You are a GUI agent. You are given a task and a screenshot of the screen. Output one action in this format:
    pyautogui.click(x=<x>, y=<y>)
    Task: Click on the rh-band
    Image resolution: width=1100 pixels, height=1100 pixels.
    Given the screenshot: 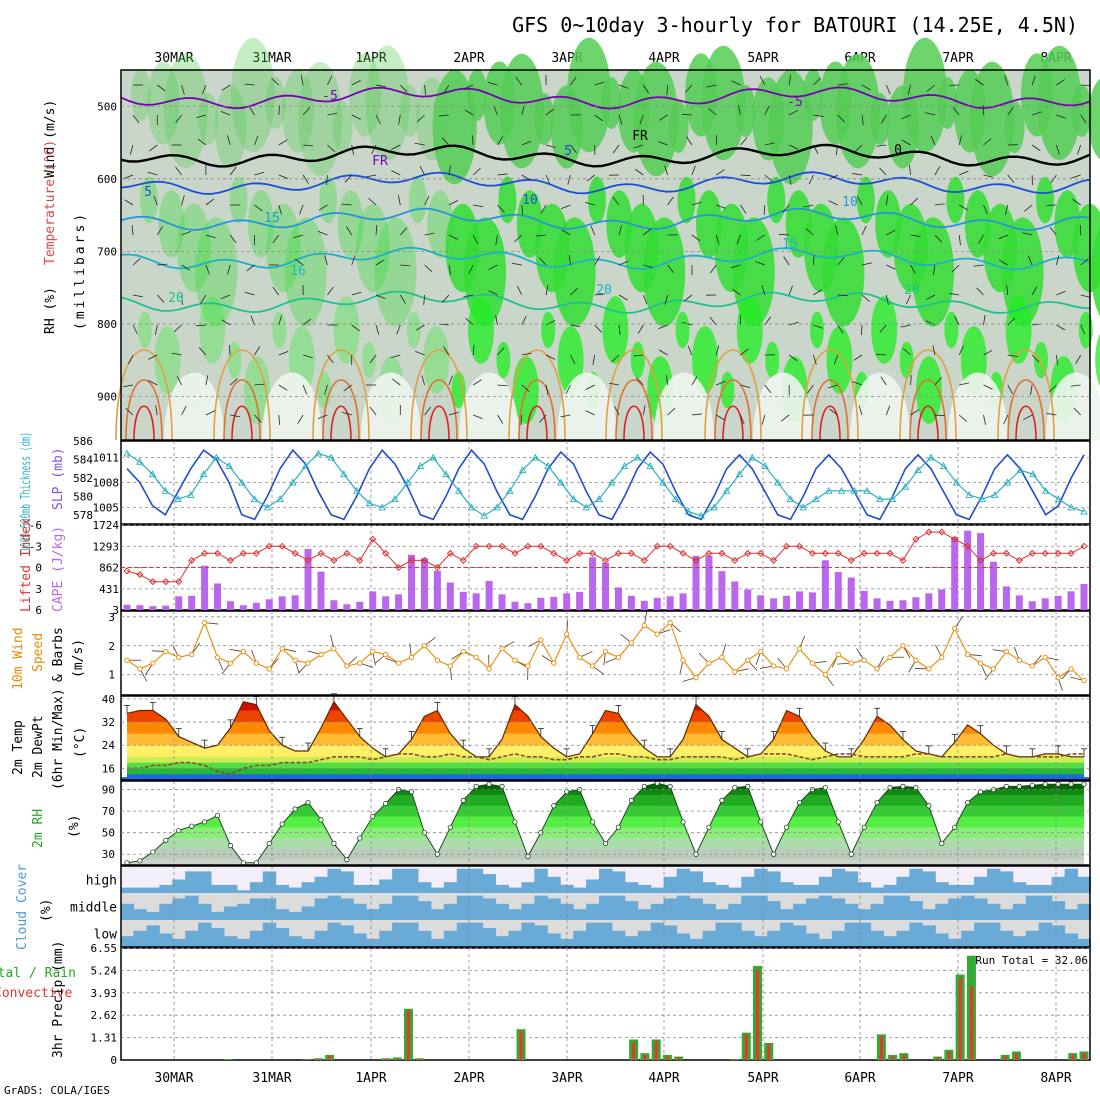 What is the action you would take?
    pyautogui.click(x=605, y=822)
    